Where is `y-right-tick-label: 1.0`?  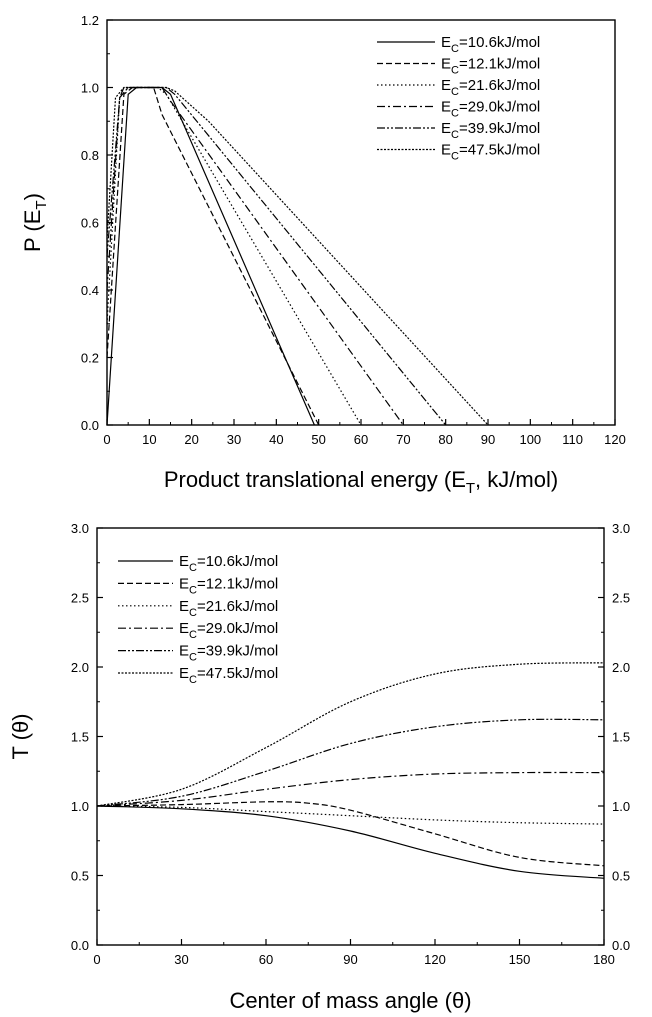 y-right-tick-label: 1.0 is located at coordinates (621, 806).